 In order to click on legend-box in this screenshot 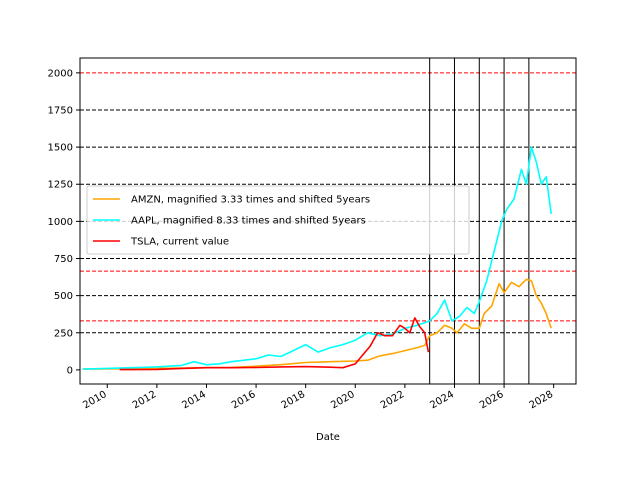, I will do `click(278, 220)`.